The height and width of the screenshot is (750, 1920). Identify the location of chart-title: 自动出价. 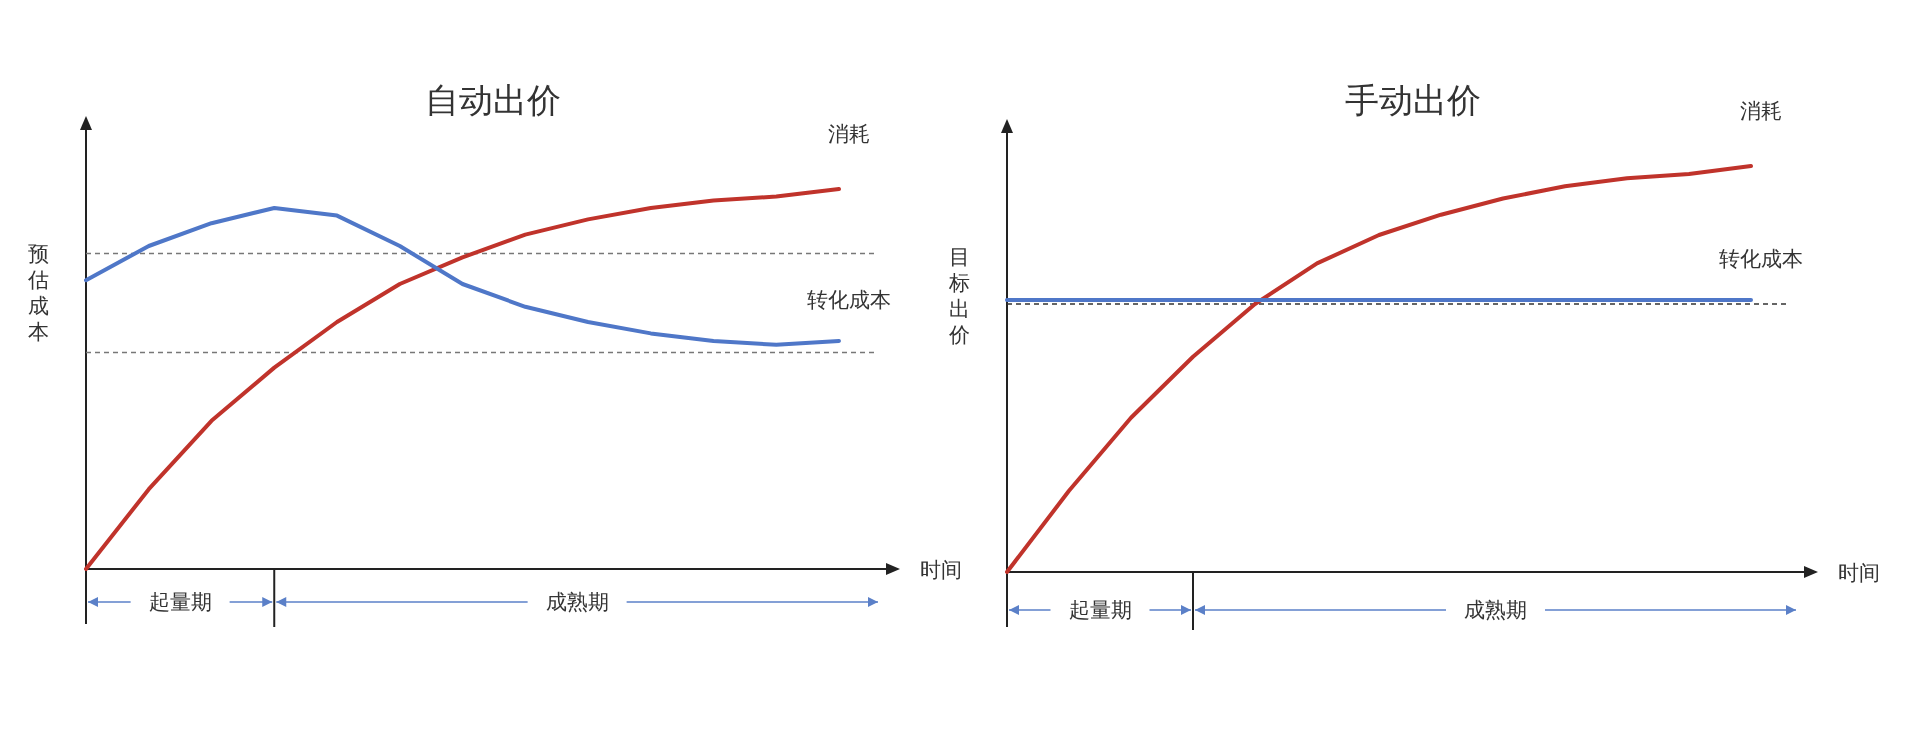
(493, 100).